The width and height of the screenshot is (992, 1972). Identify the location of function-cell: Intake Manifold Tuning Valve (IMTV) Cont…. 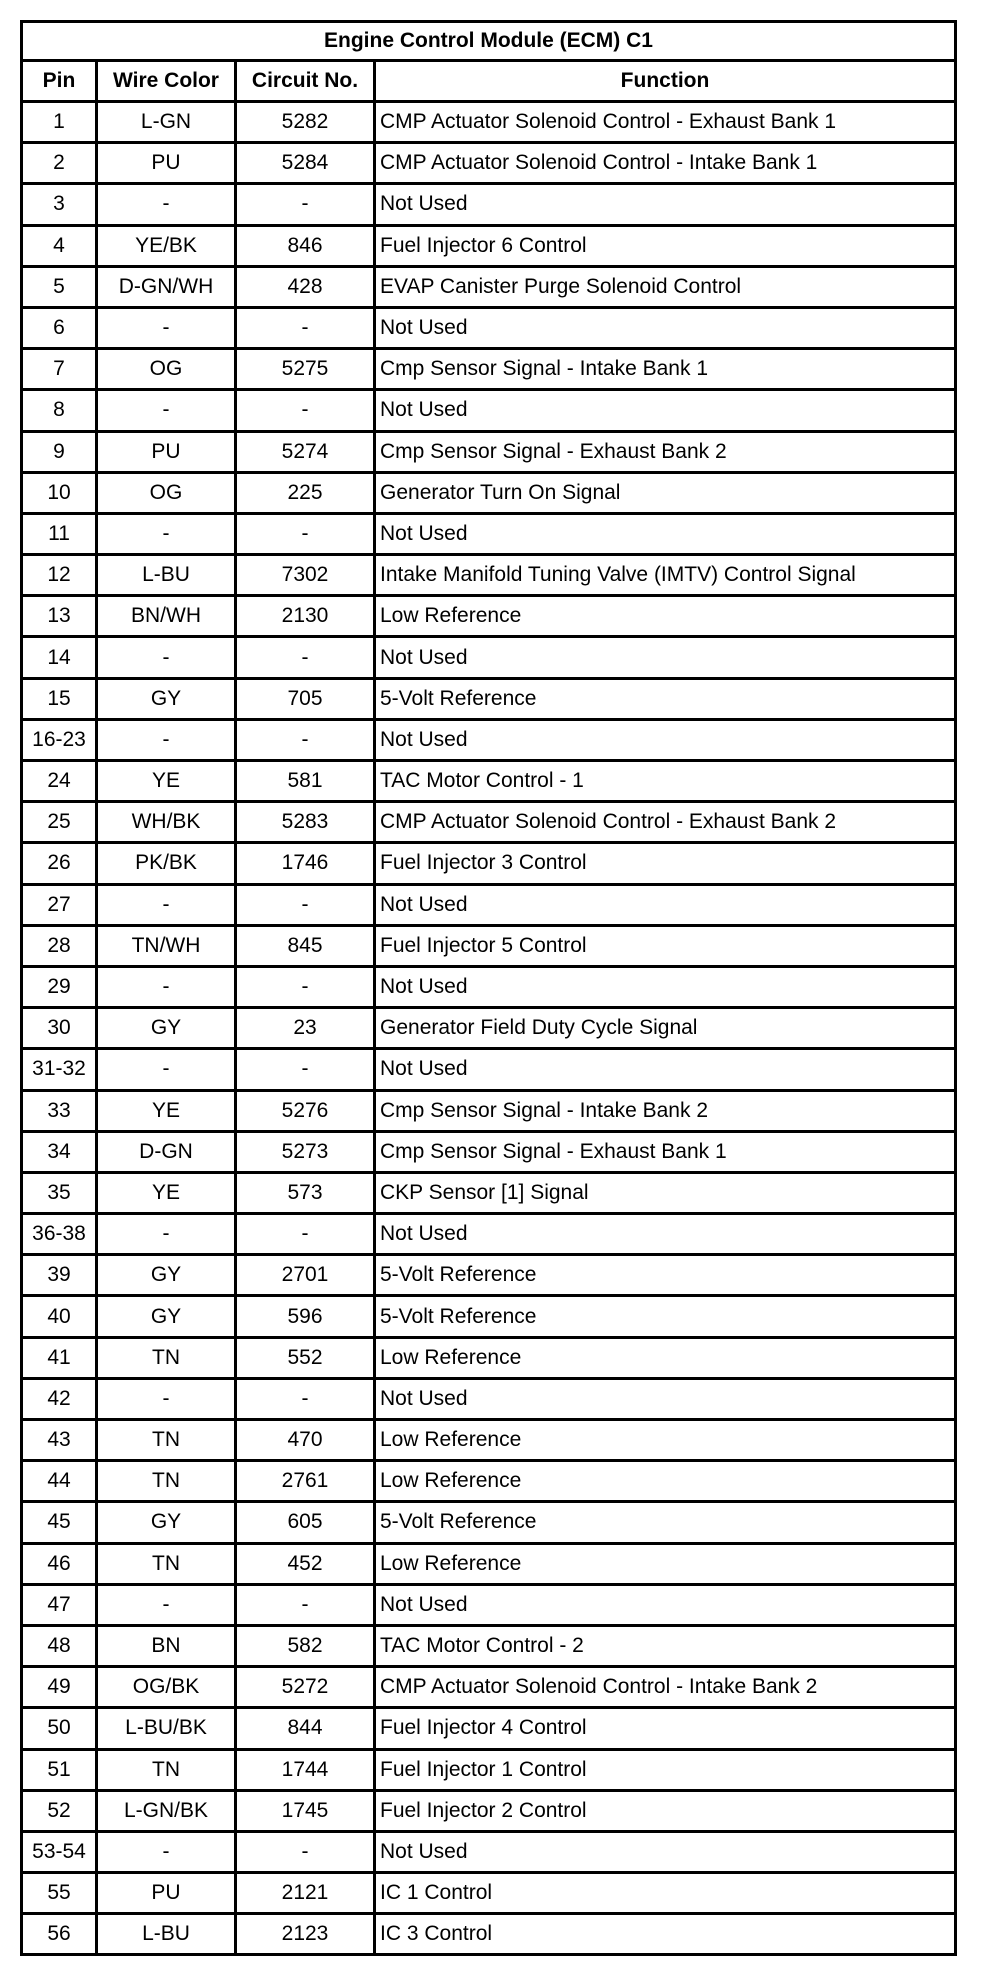
(665, 575).